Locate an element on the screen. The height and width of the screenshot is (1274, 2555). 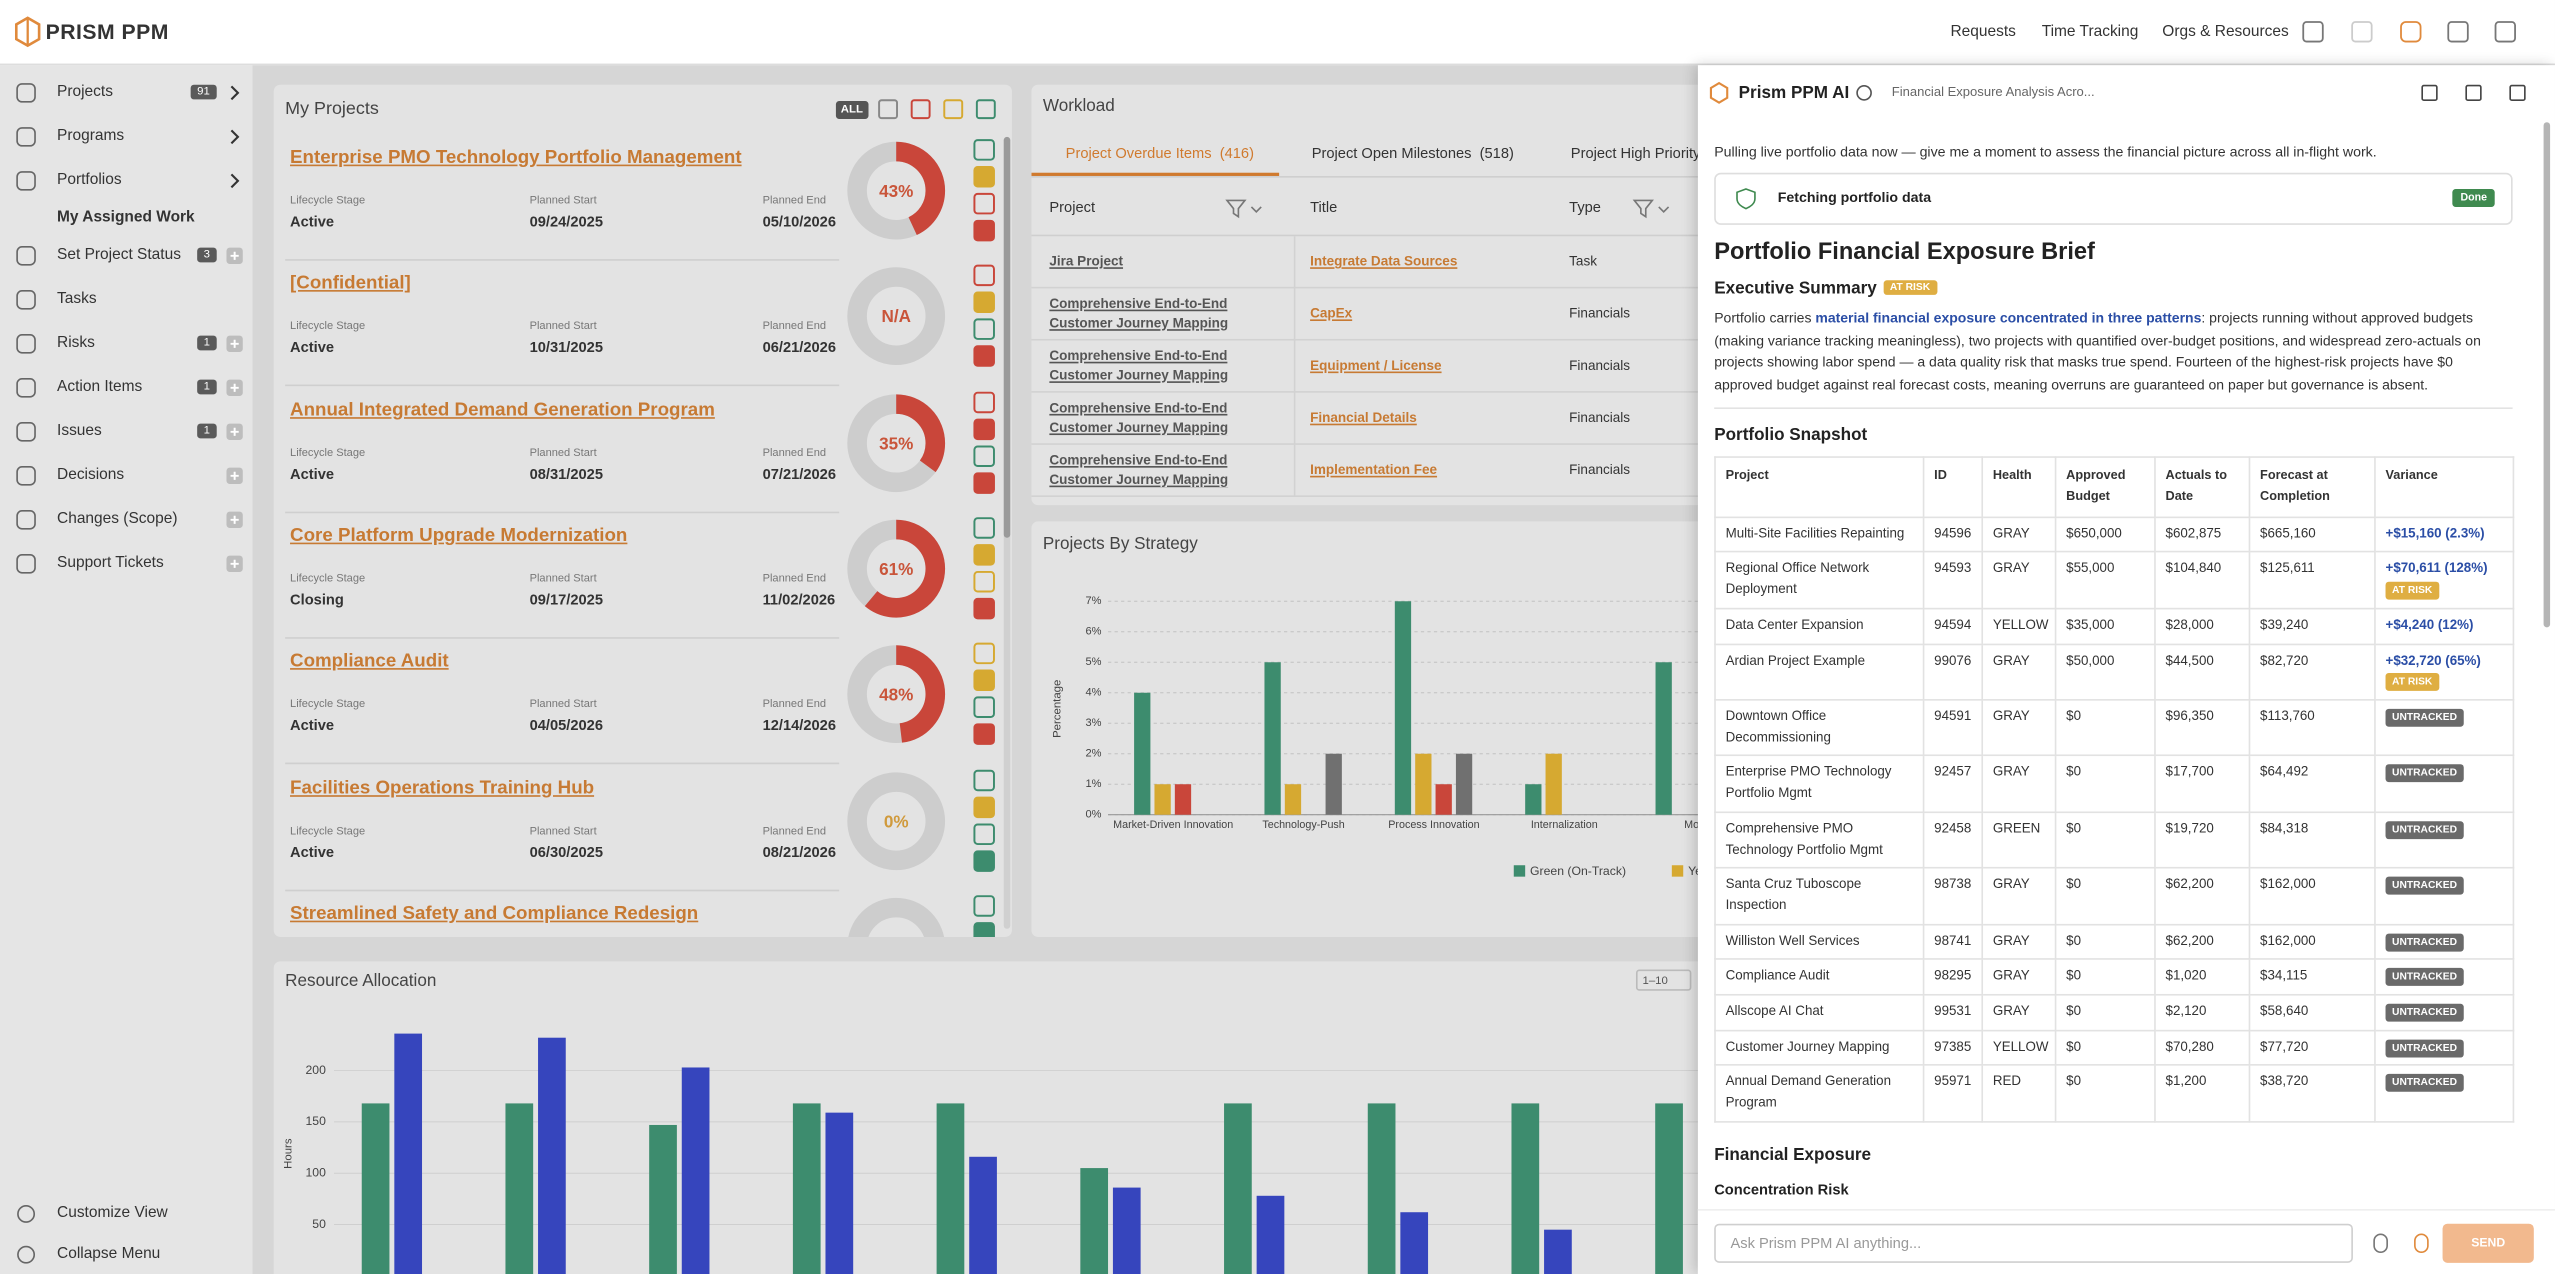
menu-chevron is located at coordinates (235, 137).